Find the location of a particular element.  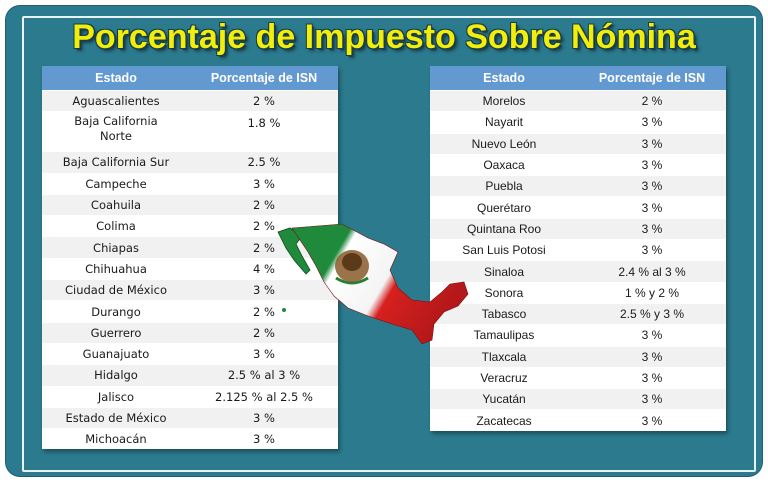

table-row: Zacatecas 3 % is located at coordinates (578, 420).